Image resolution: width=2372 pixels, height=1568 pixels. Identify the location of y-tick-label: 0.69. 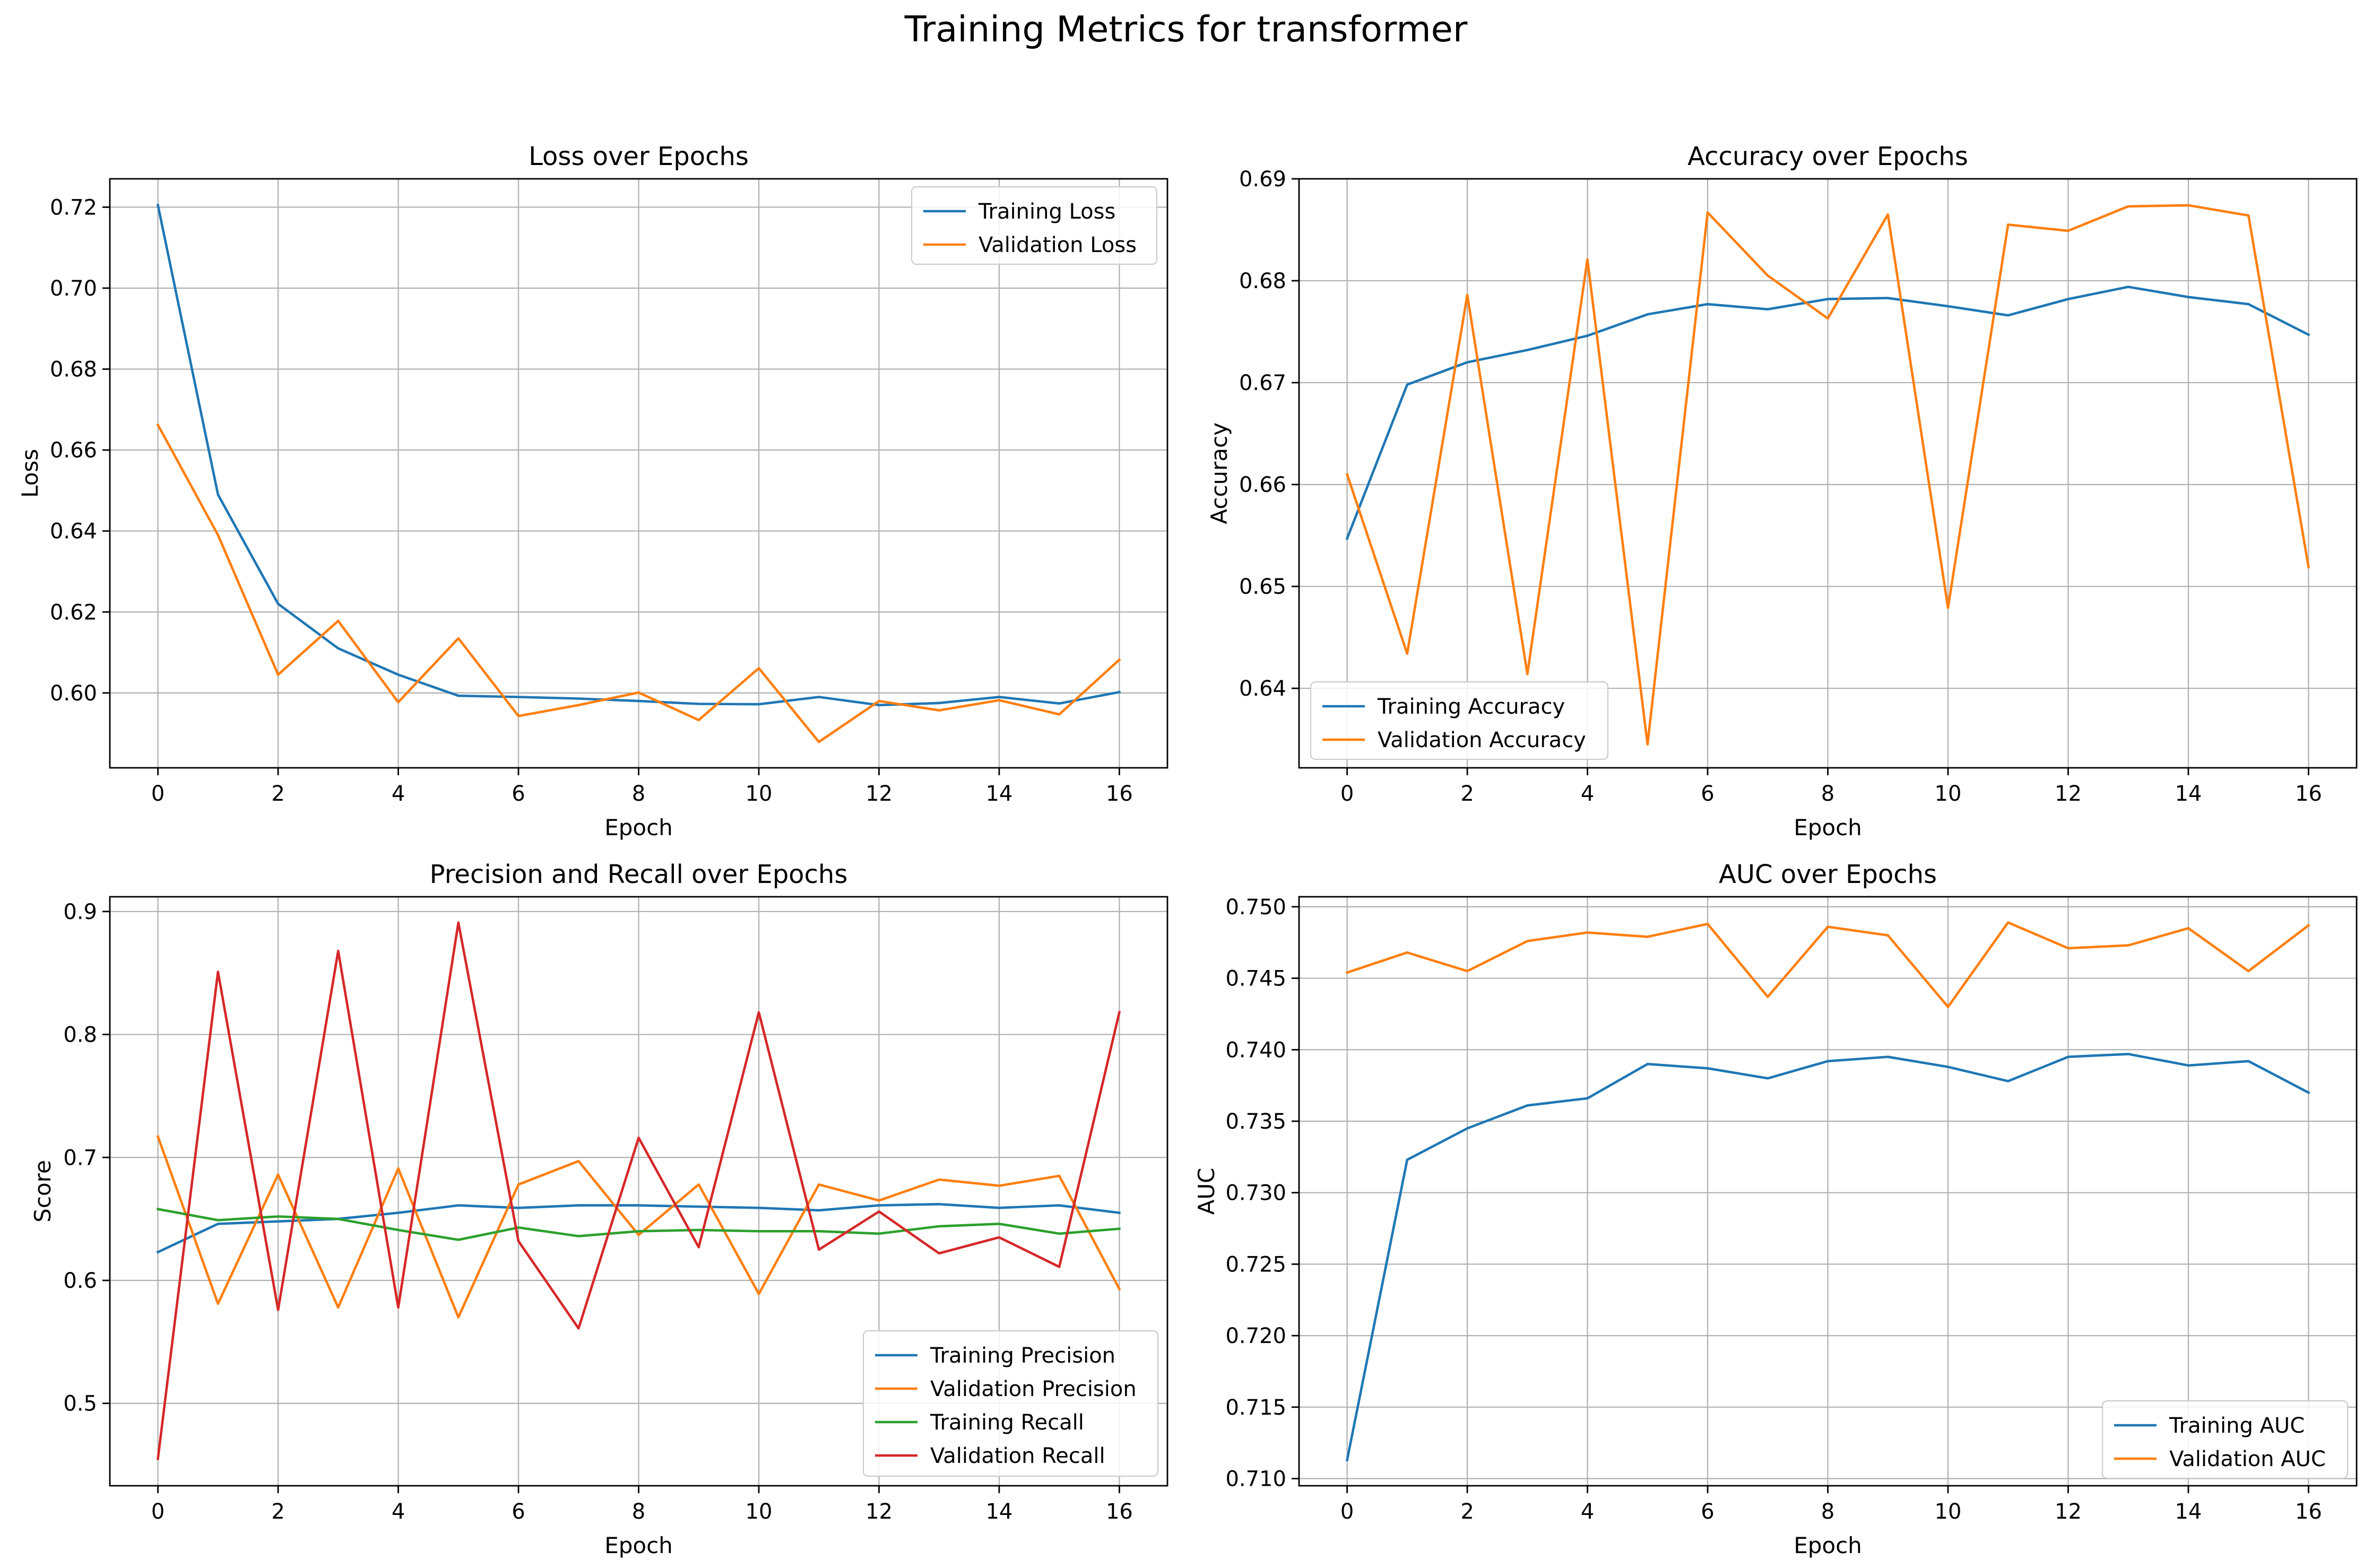
(1262, 179).